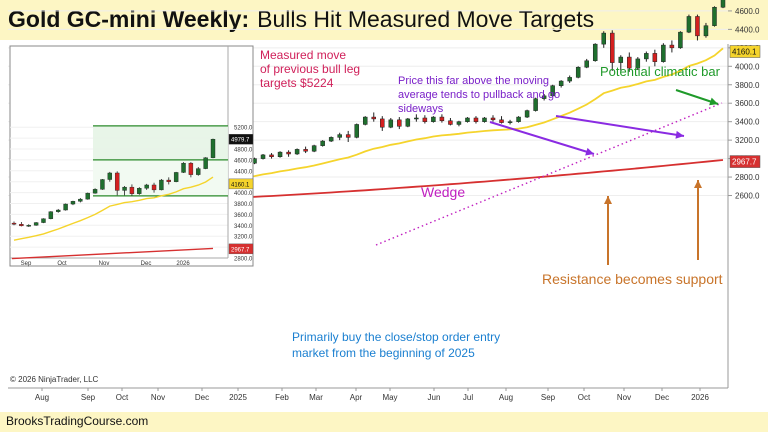  Describe the element at coordinates (122, 397) in the screenshot. I see `x-tick-label: Oct` at that location.